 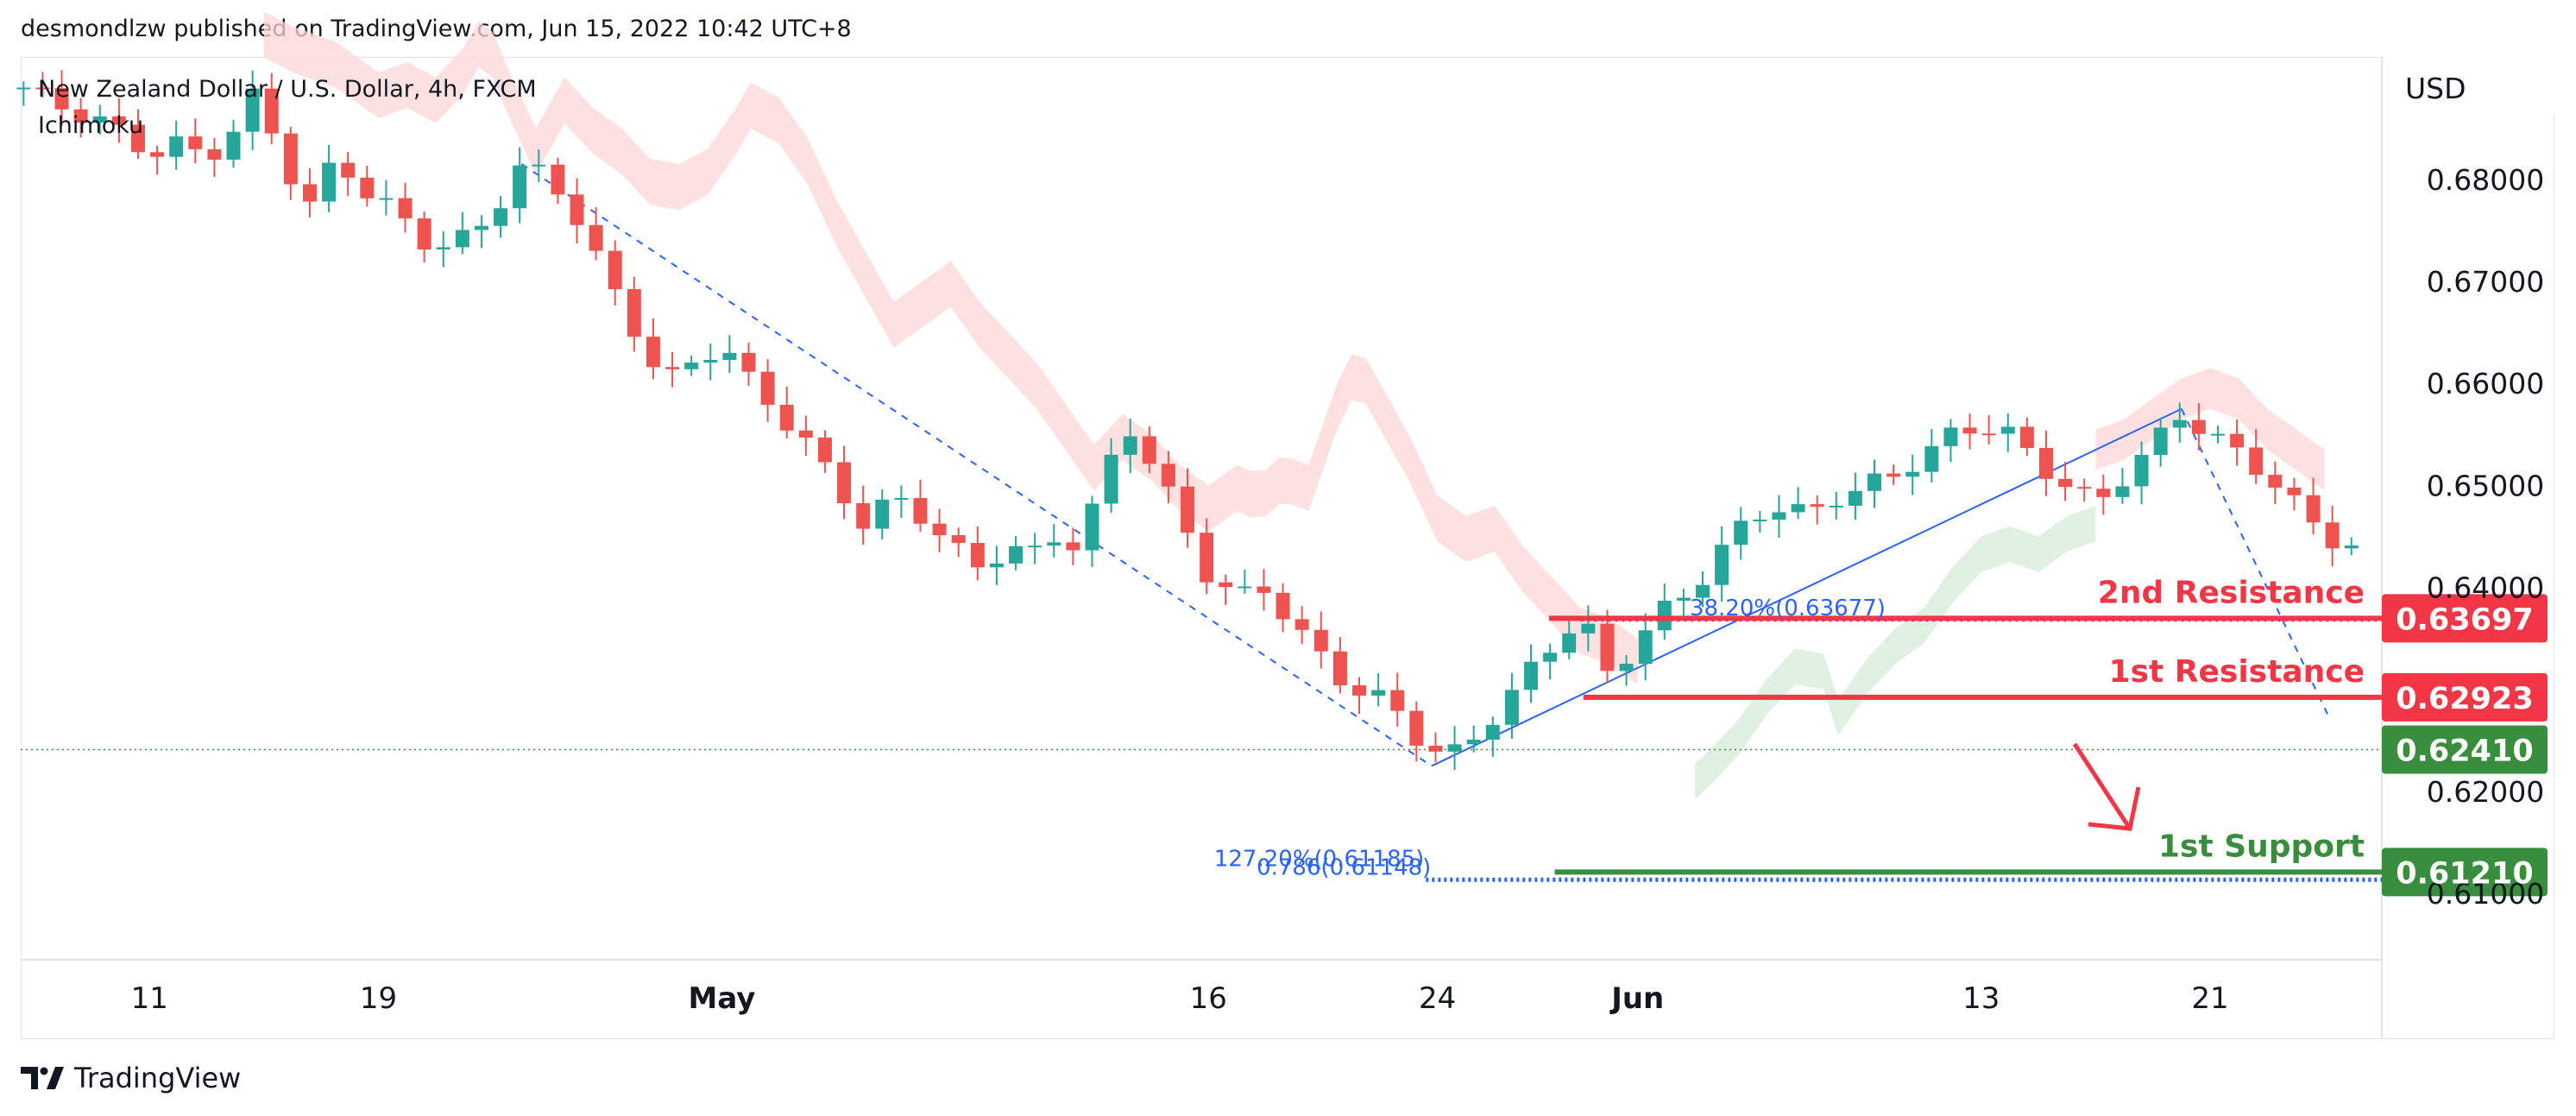 I want to click on level-price-label: 0.63697, so click(x=2464, y=619).